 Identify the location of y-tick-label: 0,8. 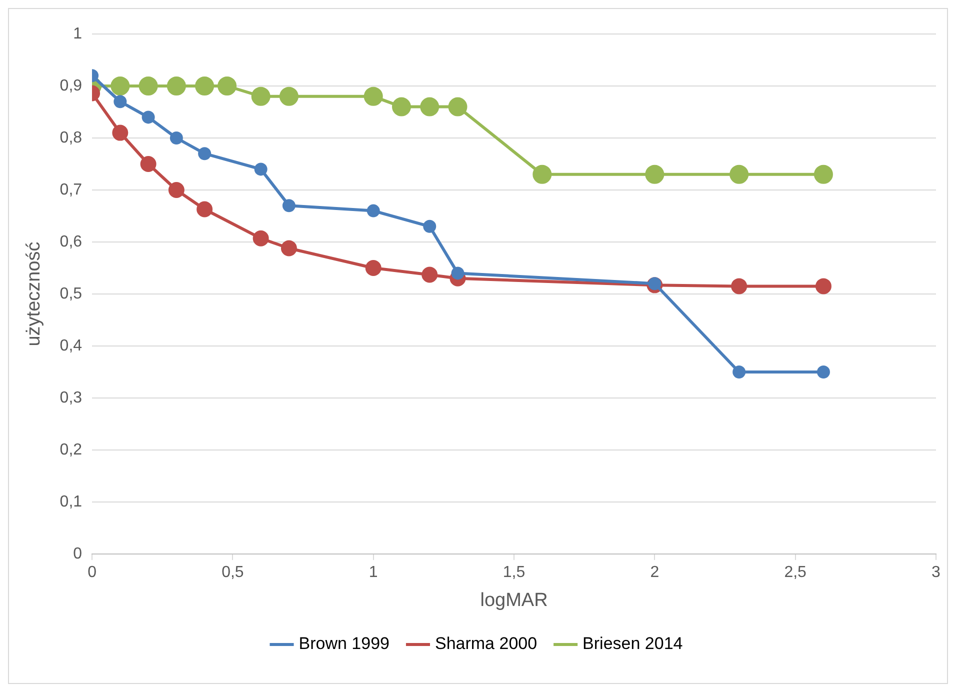
(71, 137).